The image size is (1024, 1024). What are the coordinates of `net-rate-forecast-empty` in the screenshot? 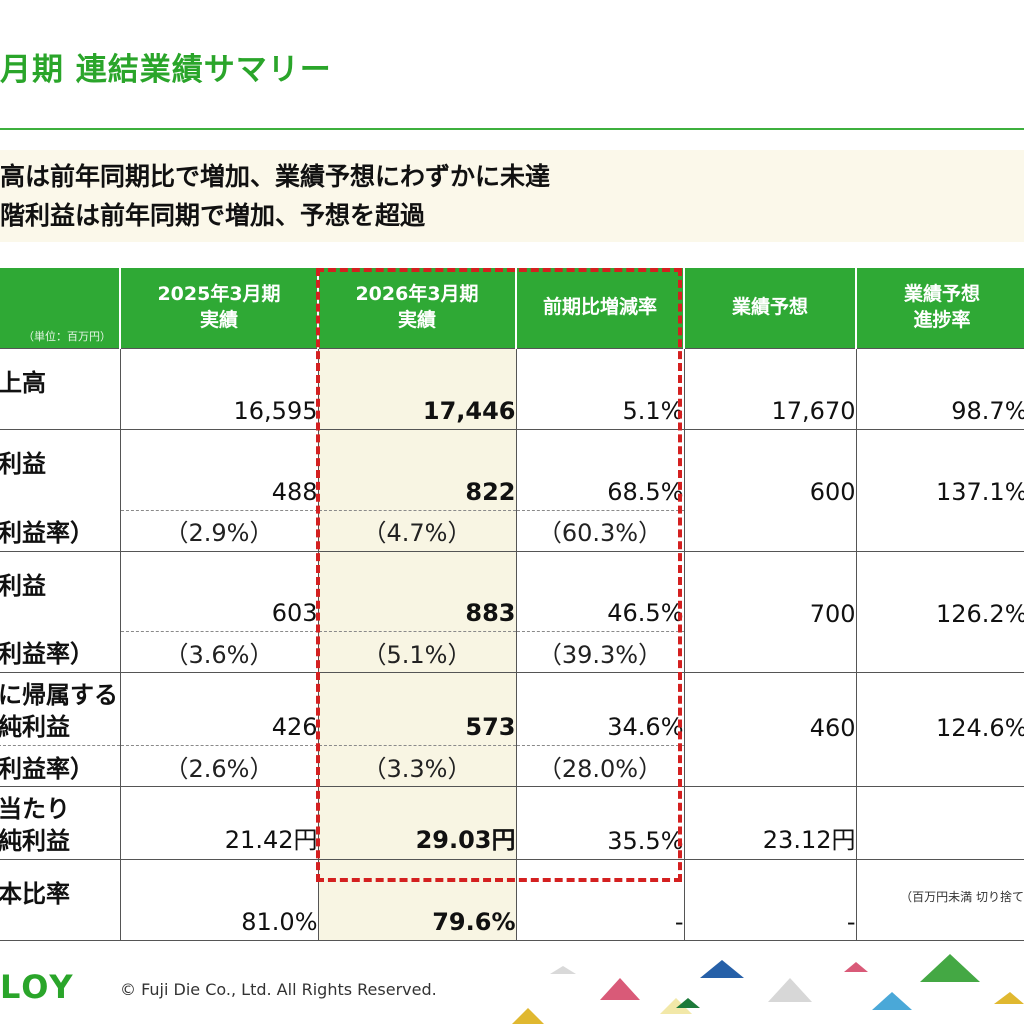 It's located at (770, 766).